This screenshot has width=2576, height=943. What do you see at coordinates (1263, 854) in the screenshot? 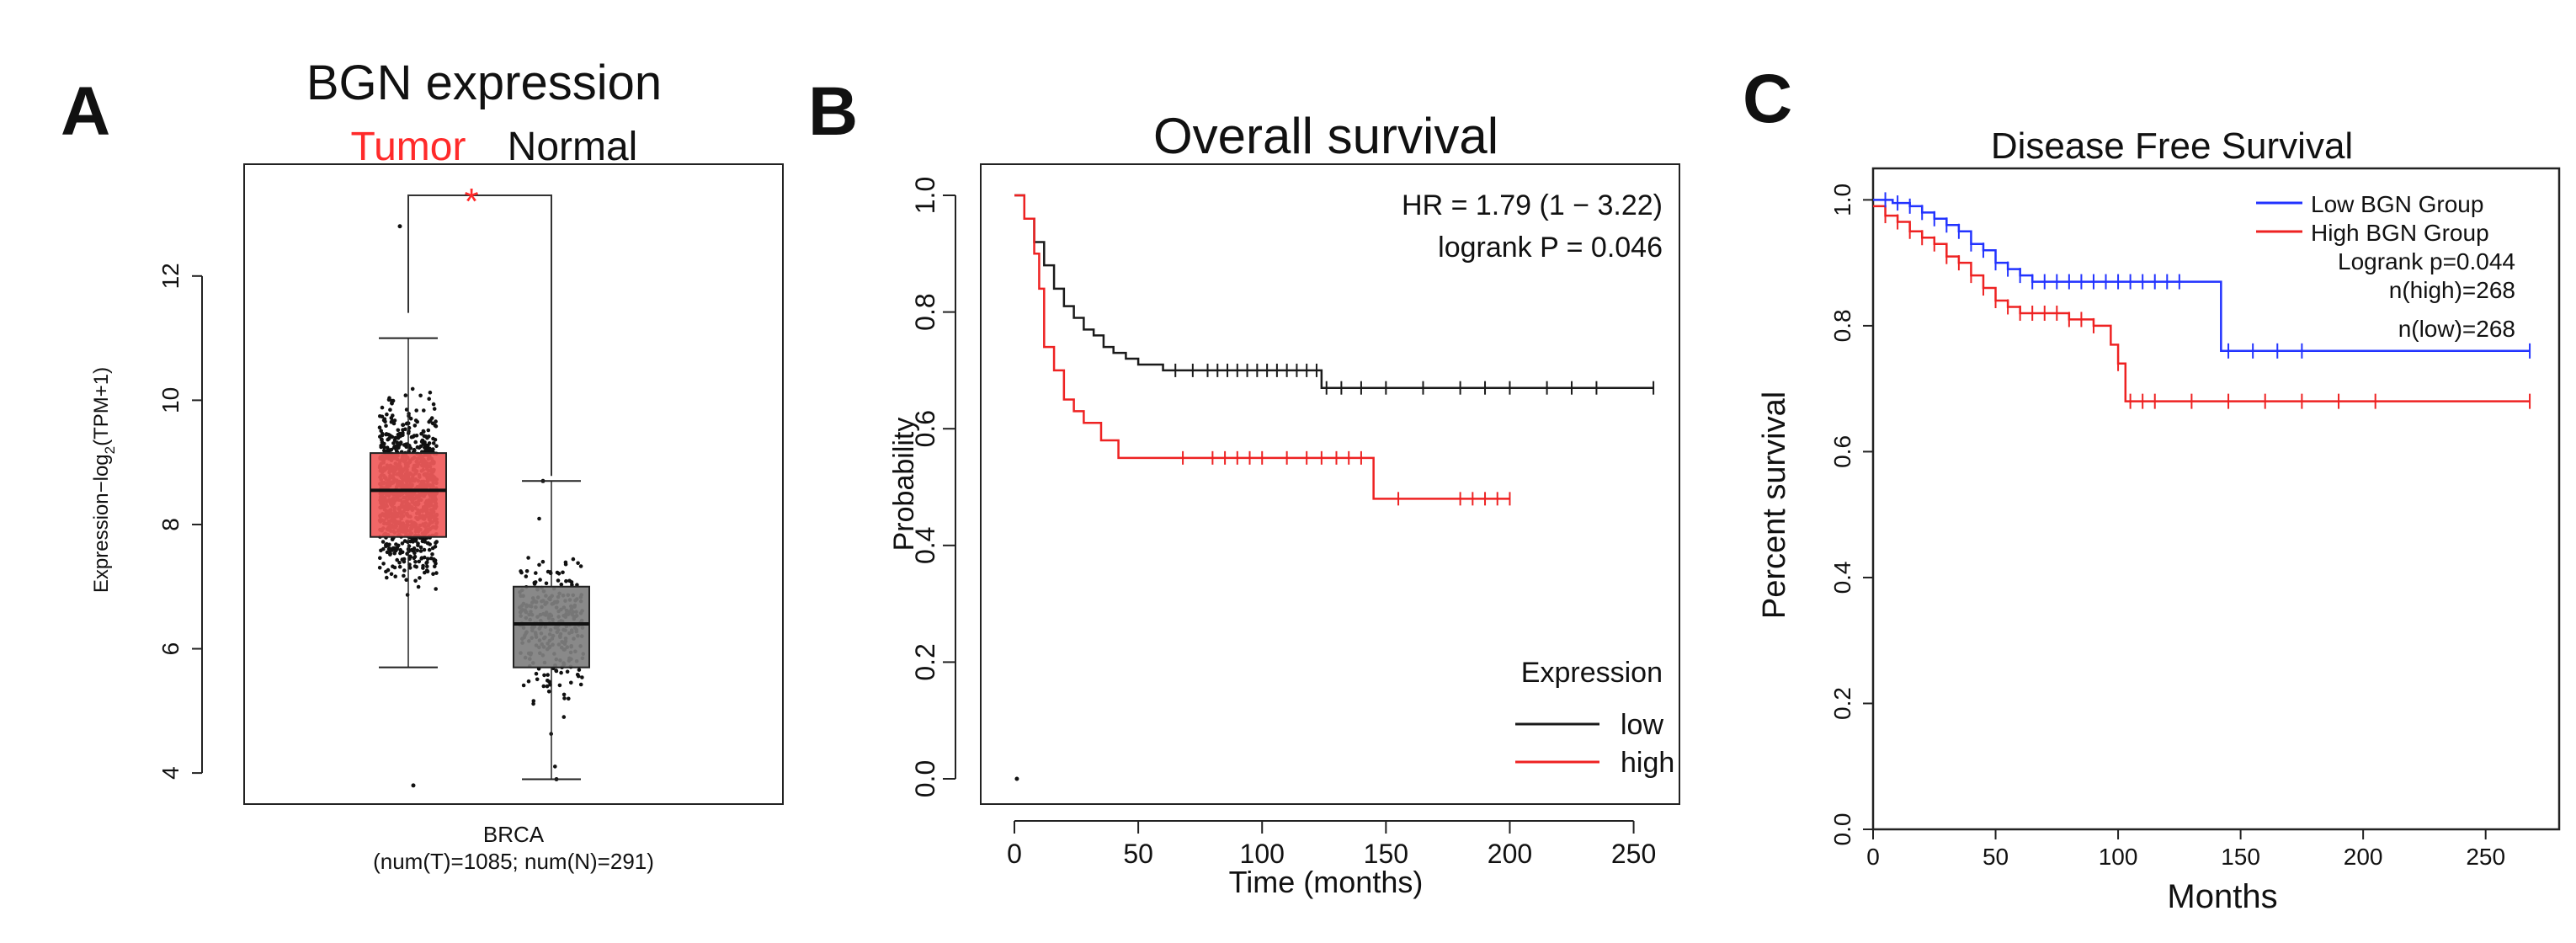
I see `panel-b-x-tick-label: 100` at bounding box center [1263, 854].